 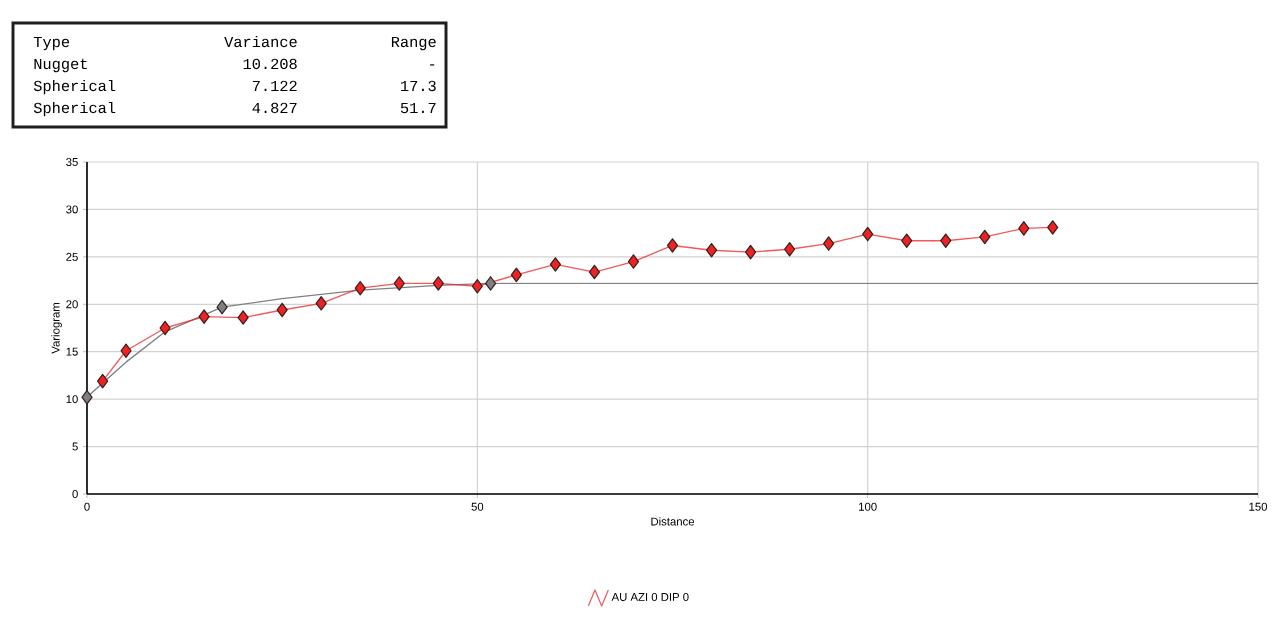 What do you see at coordinates (418, 108) in the screenshot?
I see `text: 51.7` at bounding box center [418, 108].